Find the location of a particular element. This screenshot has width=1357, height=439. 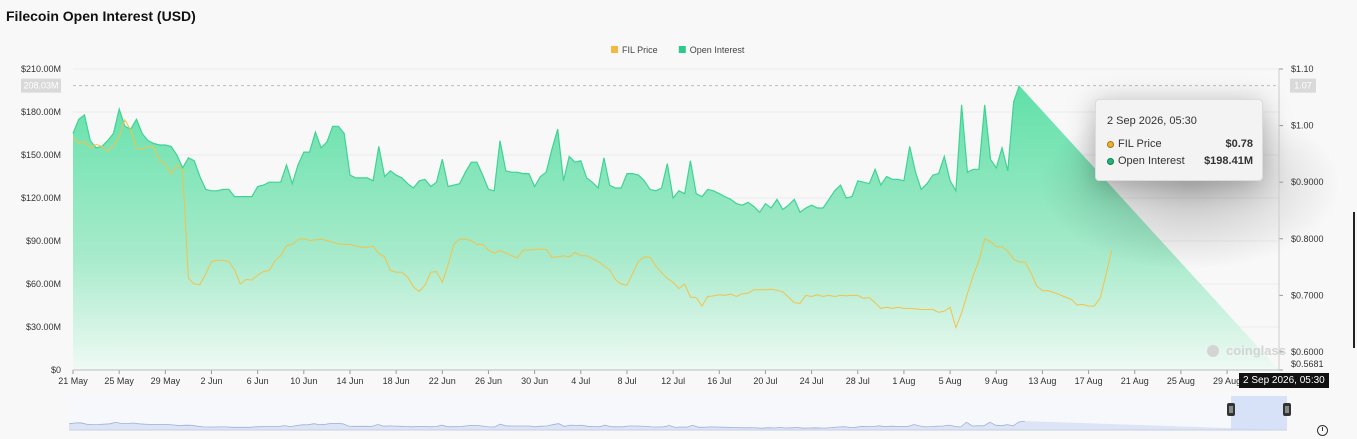

x-tick-label: 25 Aug is located at coordinates (1181, 381).